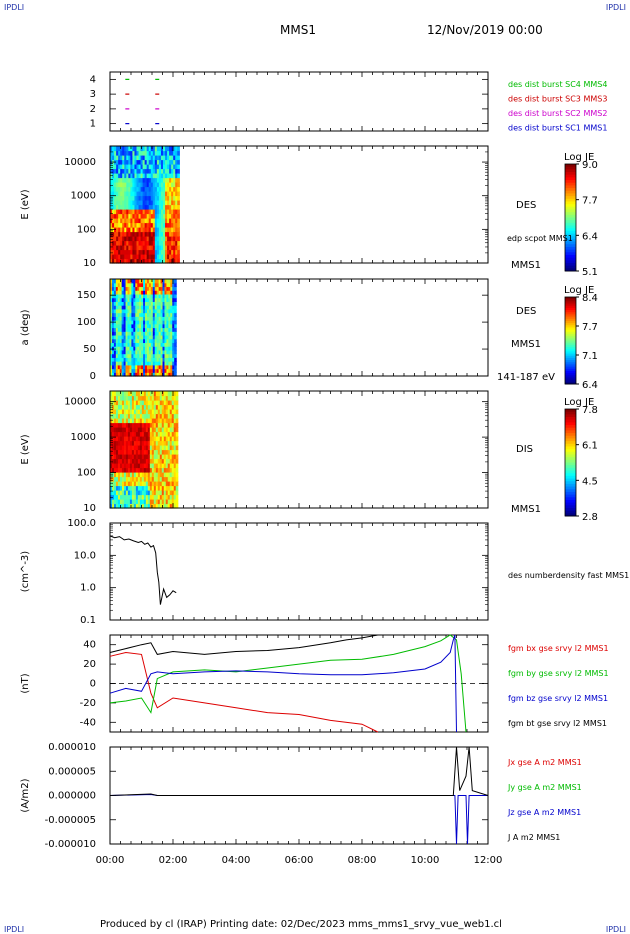  What do you see at coordinates (590, 410) in the screenshot?
I see `colorbar-tick-label: 7.8` at bounding box center [590, 410].